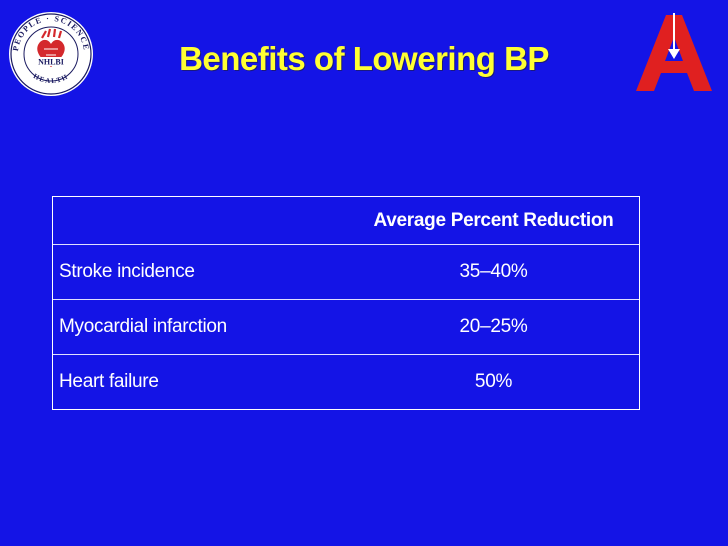  I want to click on nhlbi-seal-icon: PEOPLE · SCIENCE HEALTH NHLBI, so click(51, 54).